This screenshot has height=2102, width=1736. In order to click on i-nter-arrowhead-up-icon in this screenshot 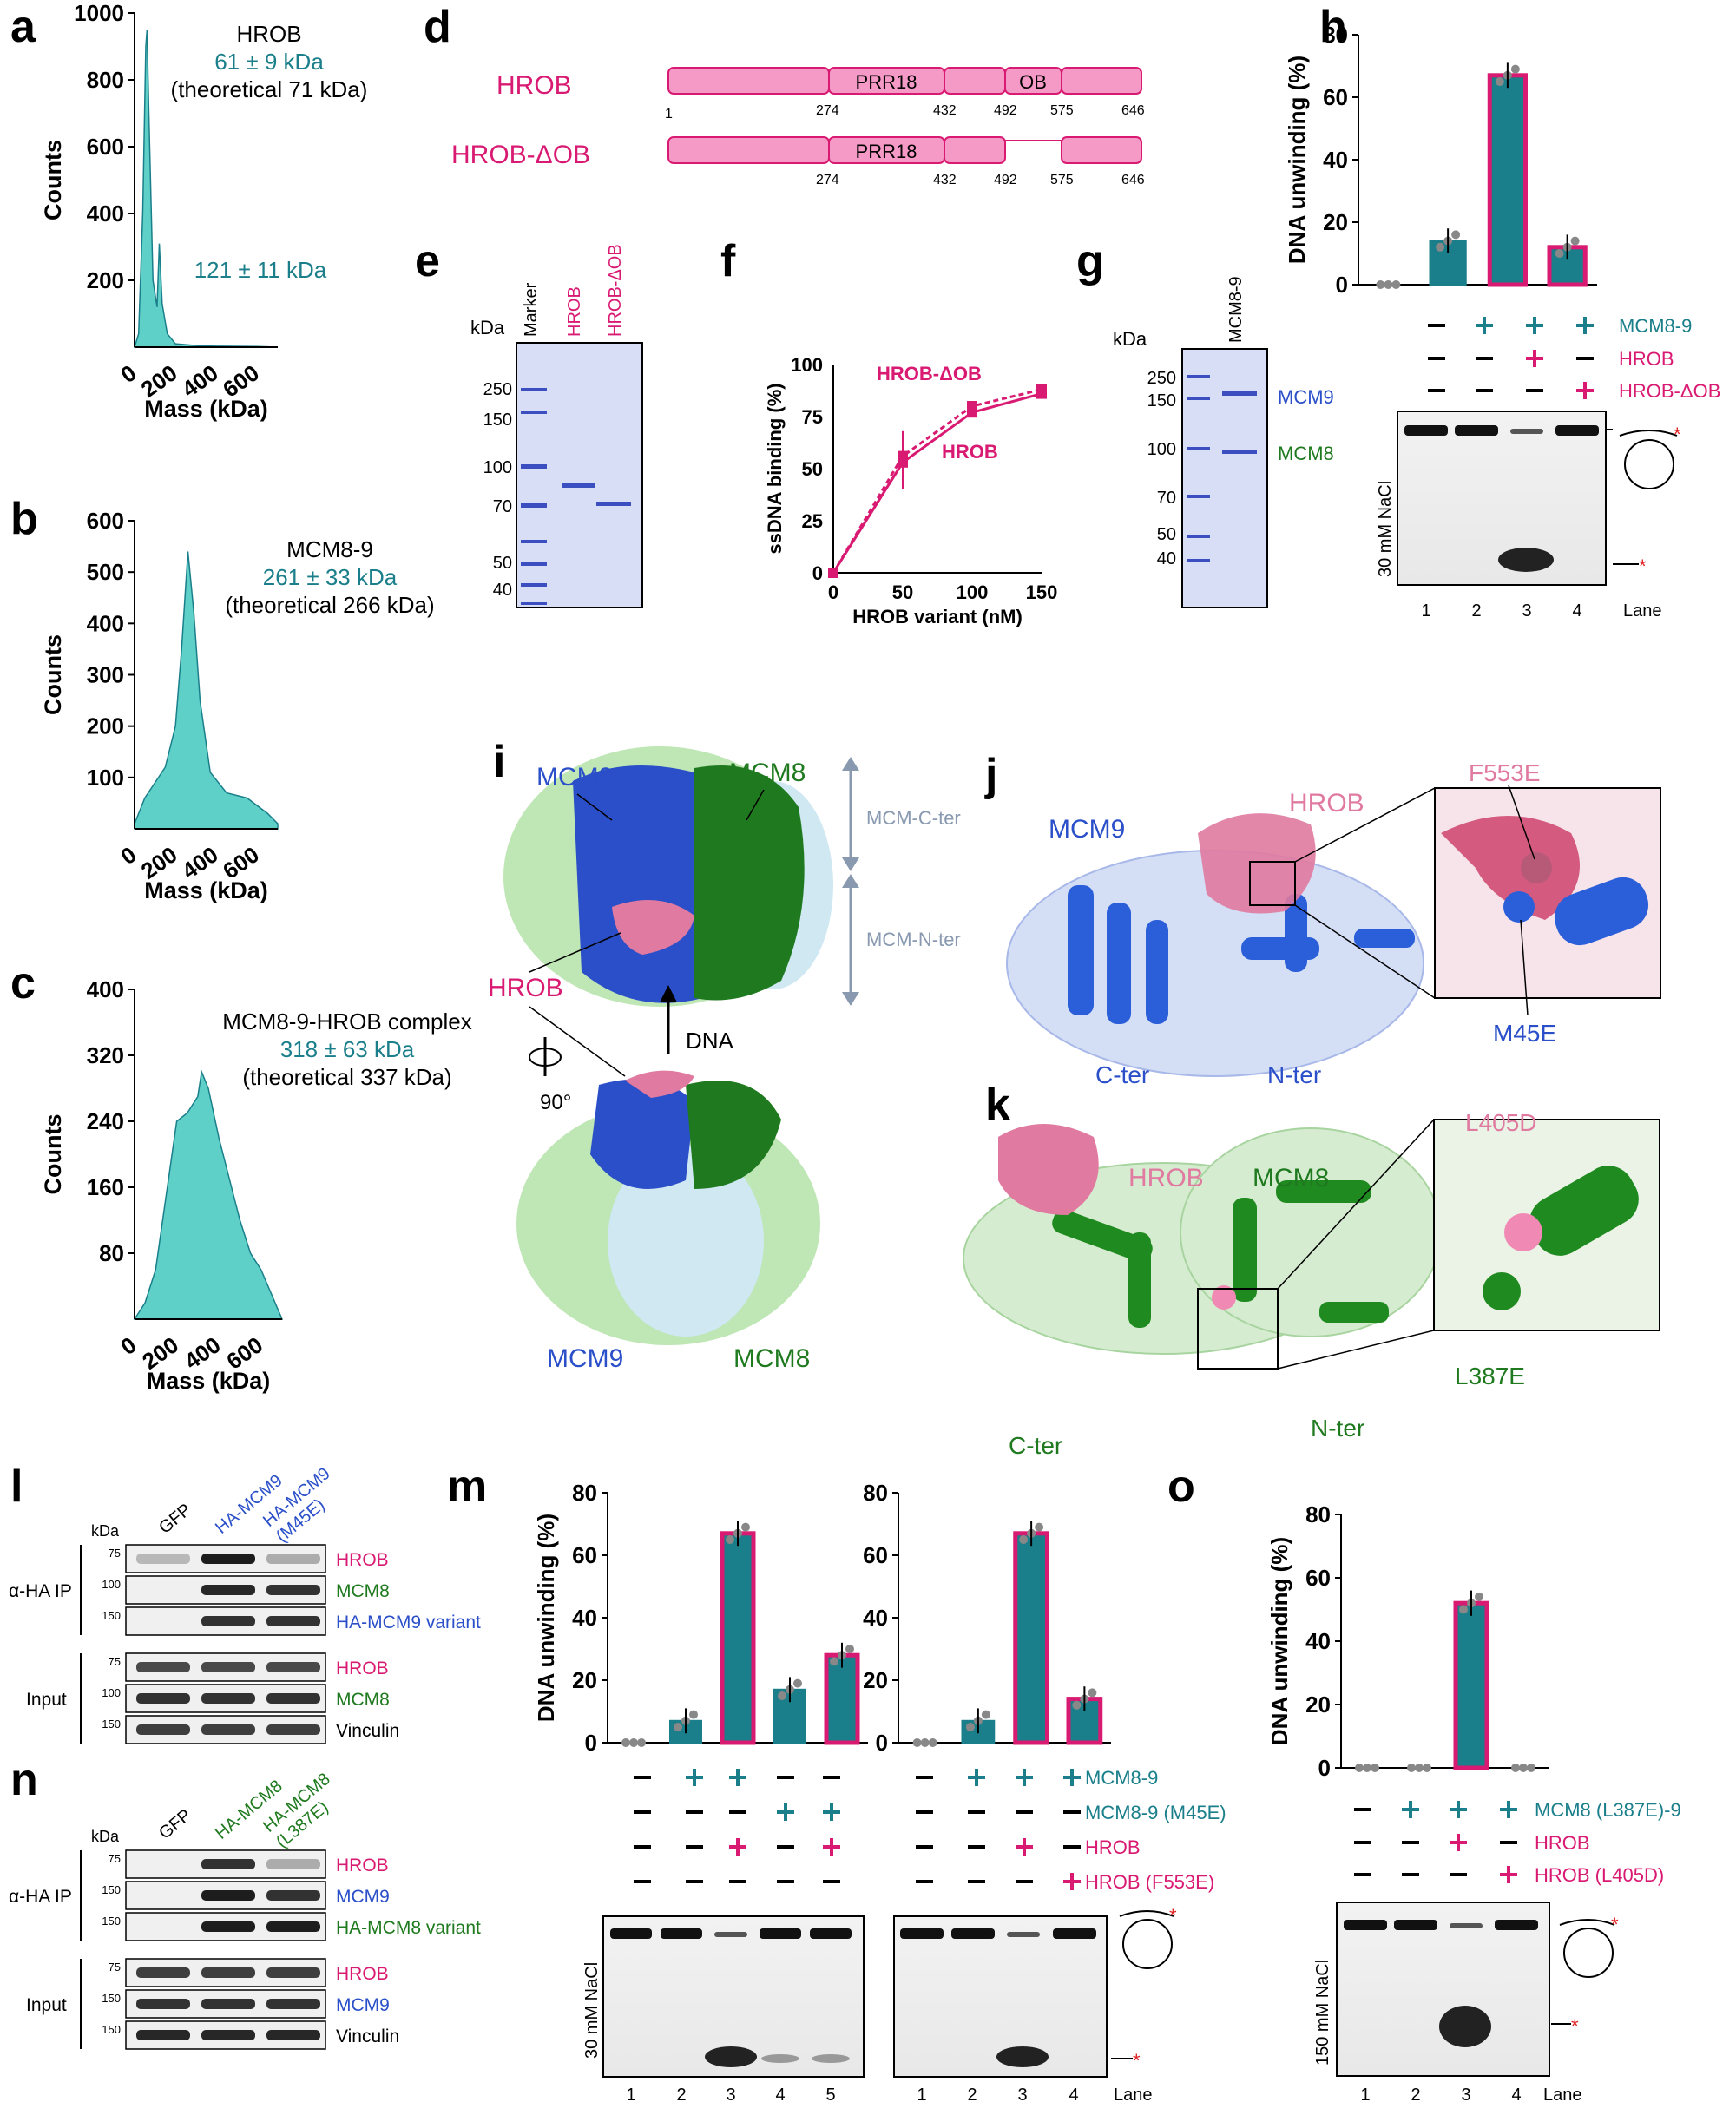, I will do `click(850, 881)`.